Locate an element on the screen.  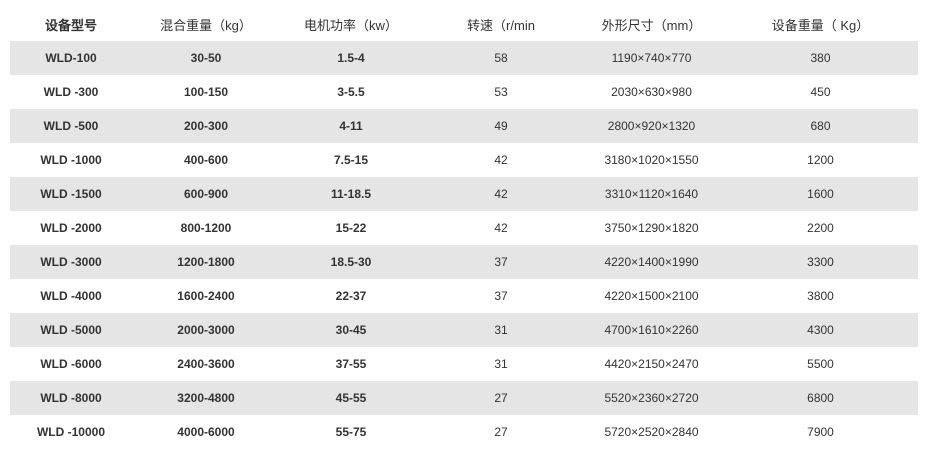
cell-mix-weight: 1200-1800 is located at coordinates (206, 262).